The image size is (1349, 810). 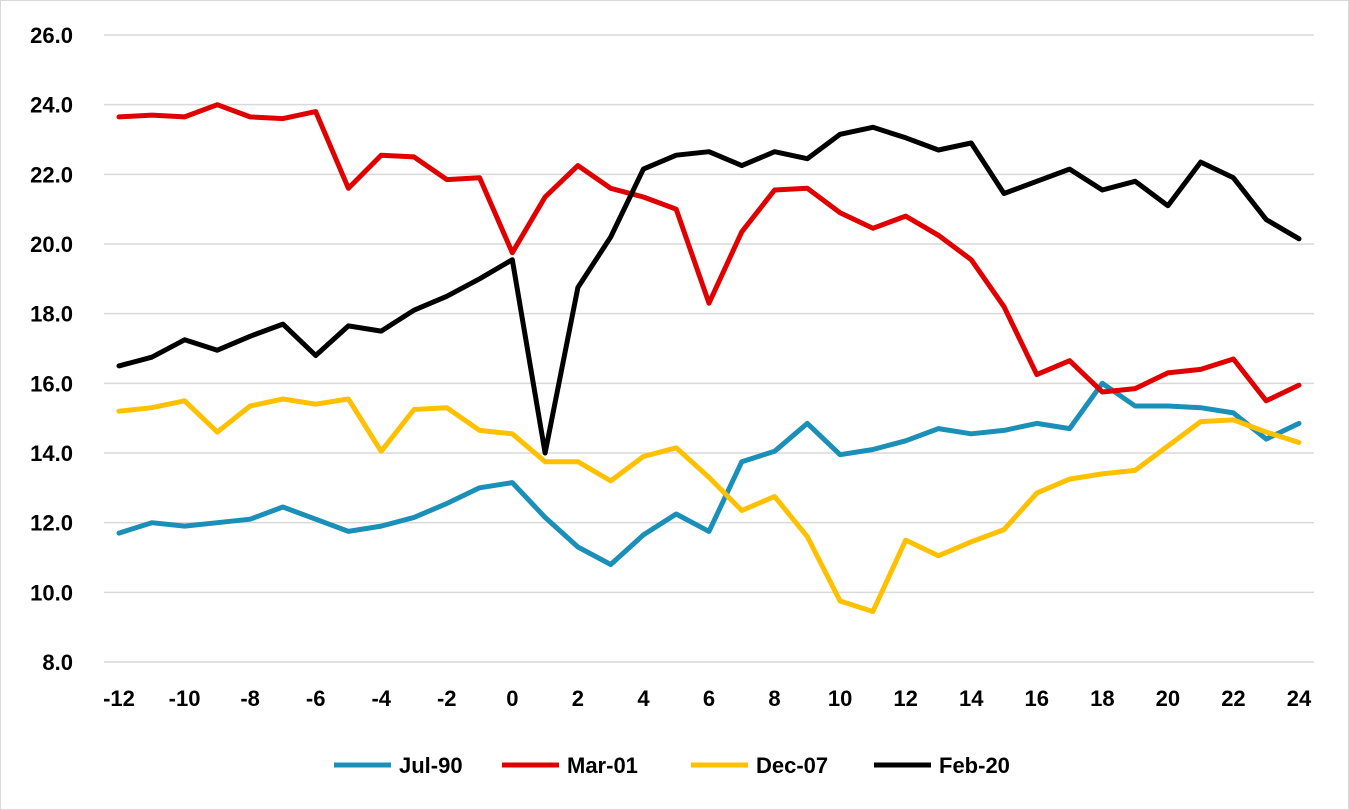 What do you see at coordinates (51, 35) in the screenshot?
I see `y-tick-label: 26.0` at bounding box center [51, 35].